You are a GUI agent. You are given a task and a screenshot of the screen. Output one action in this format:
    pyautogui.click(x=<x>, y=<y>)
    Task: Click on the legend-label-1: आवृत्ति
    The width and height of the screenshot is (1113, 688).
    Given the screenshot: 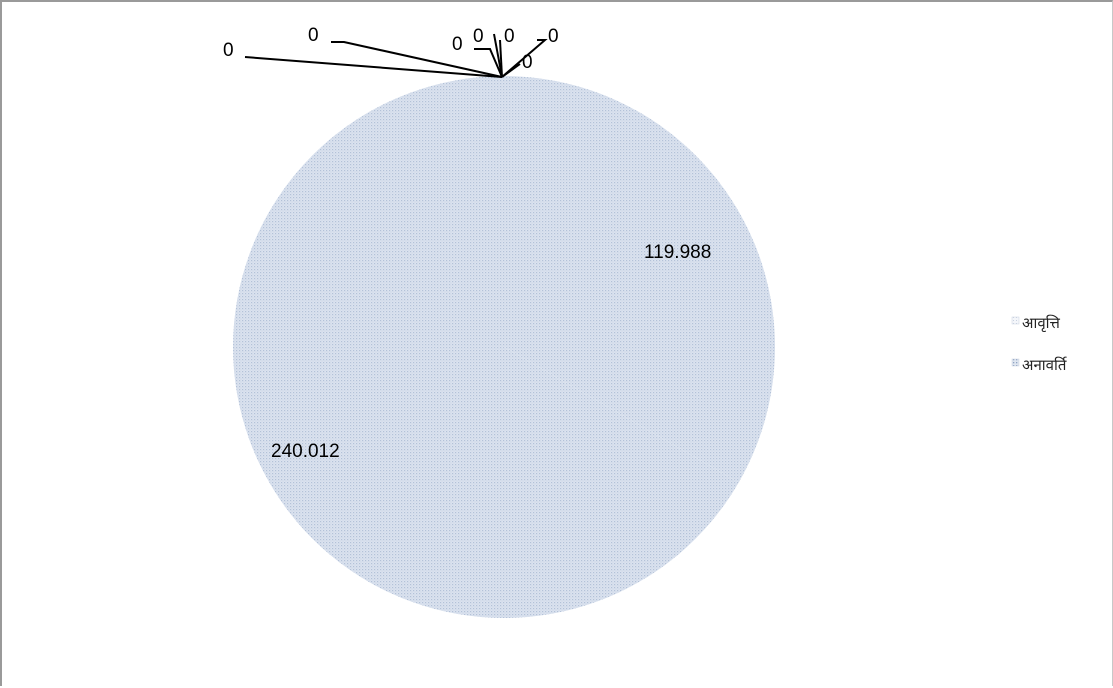 What is the action you would take?
    pyautogui.click(x=1041, y=323)
    